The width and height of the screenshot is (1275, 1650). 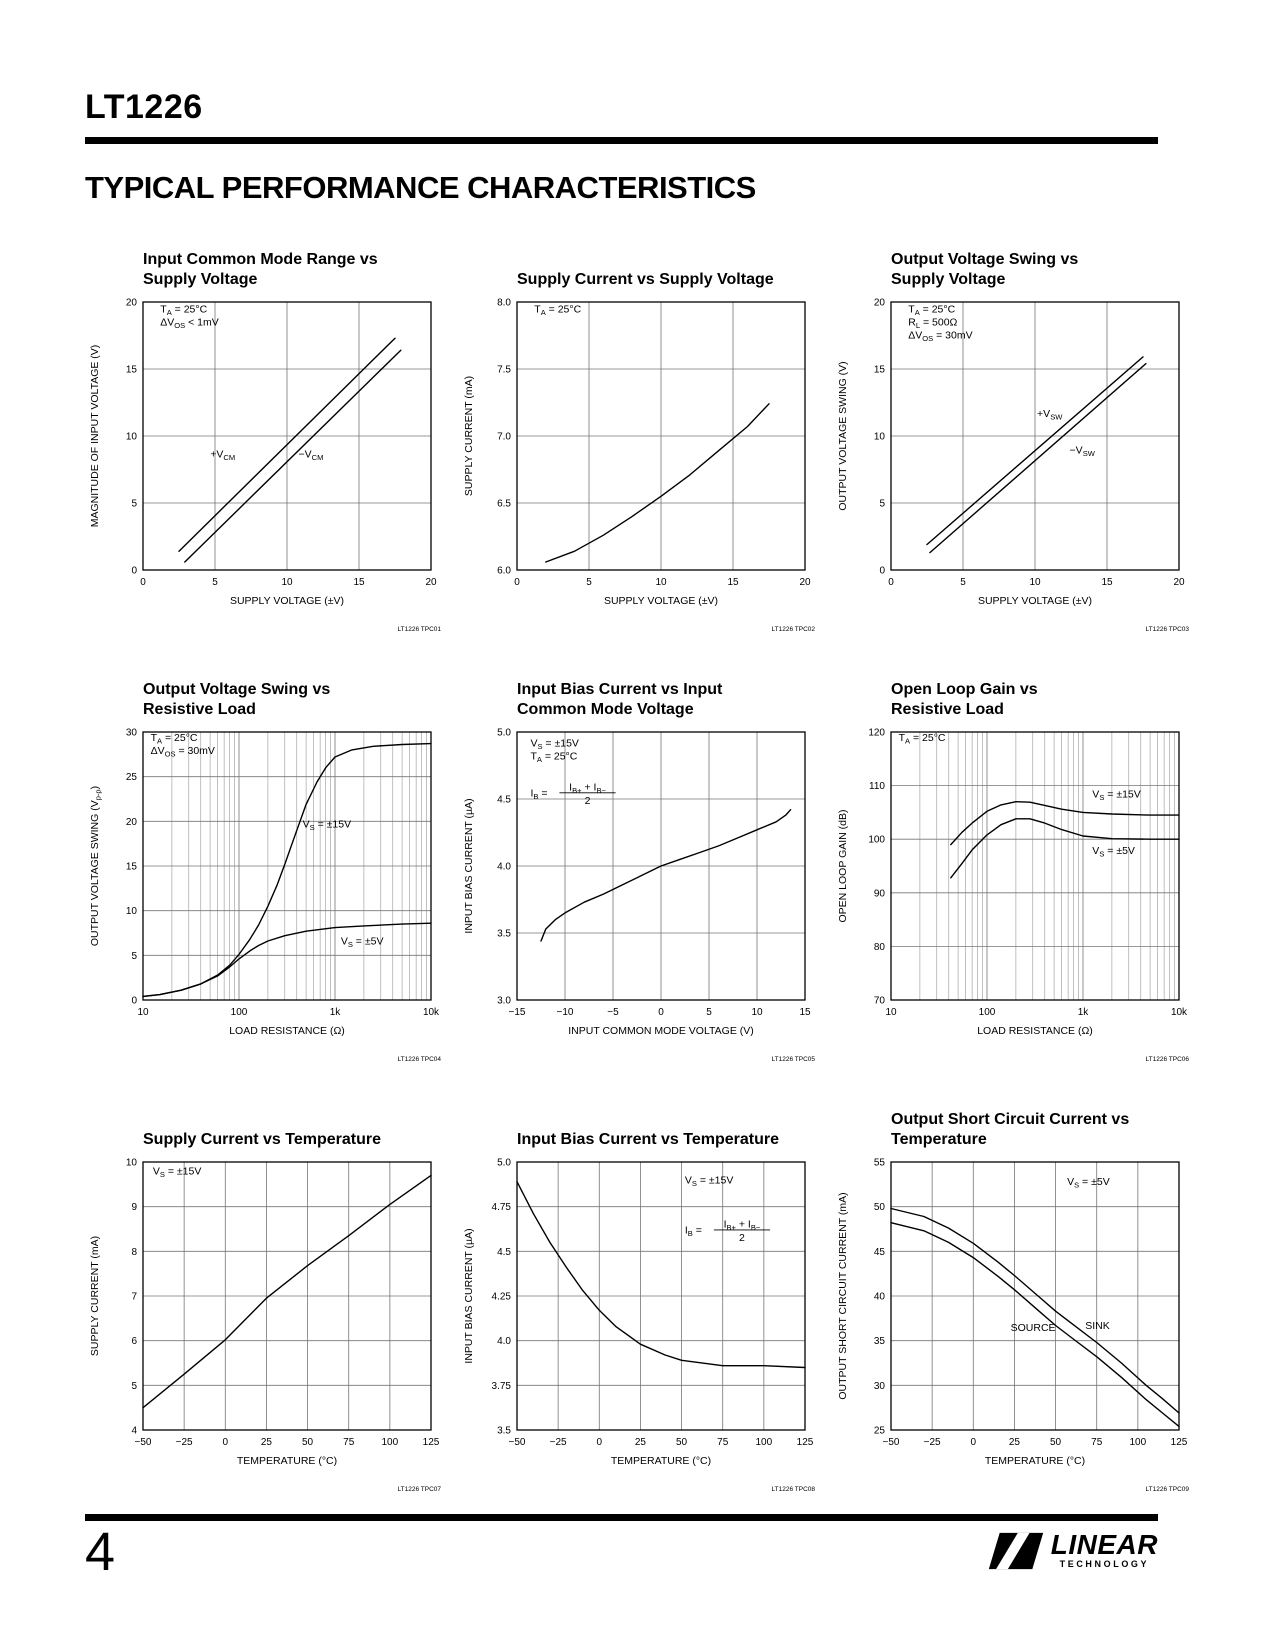 I want to click on footer-rule, so click(x=621, y=1517).